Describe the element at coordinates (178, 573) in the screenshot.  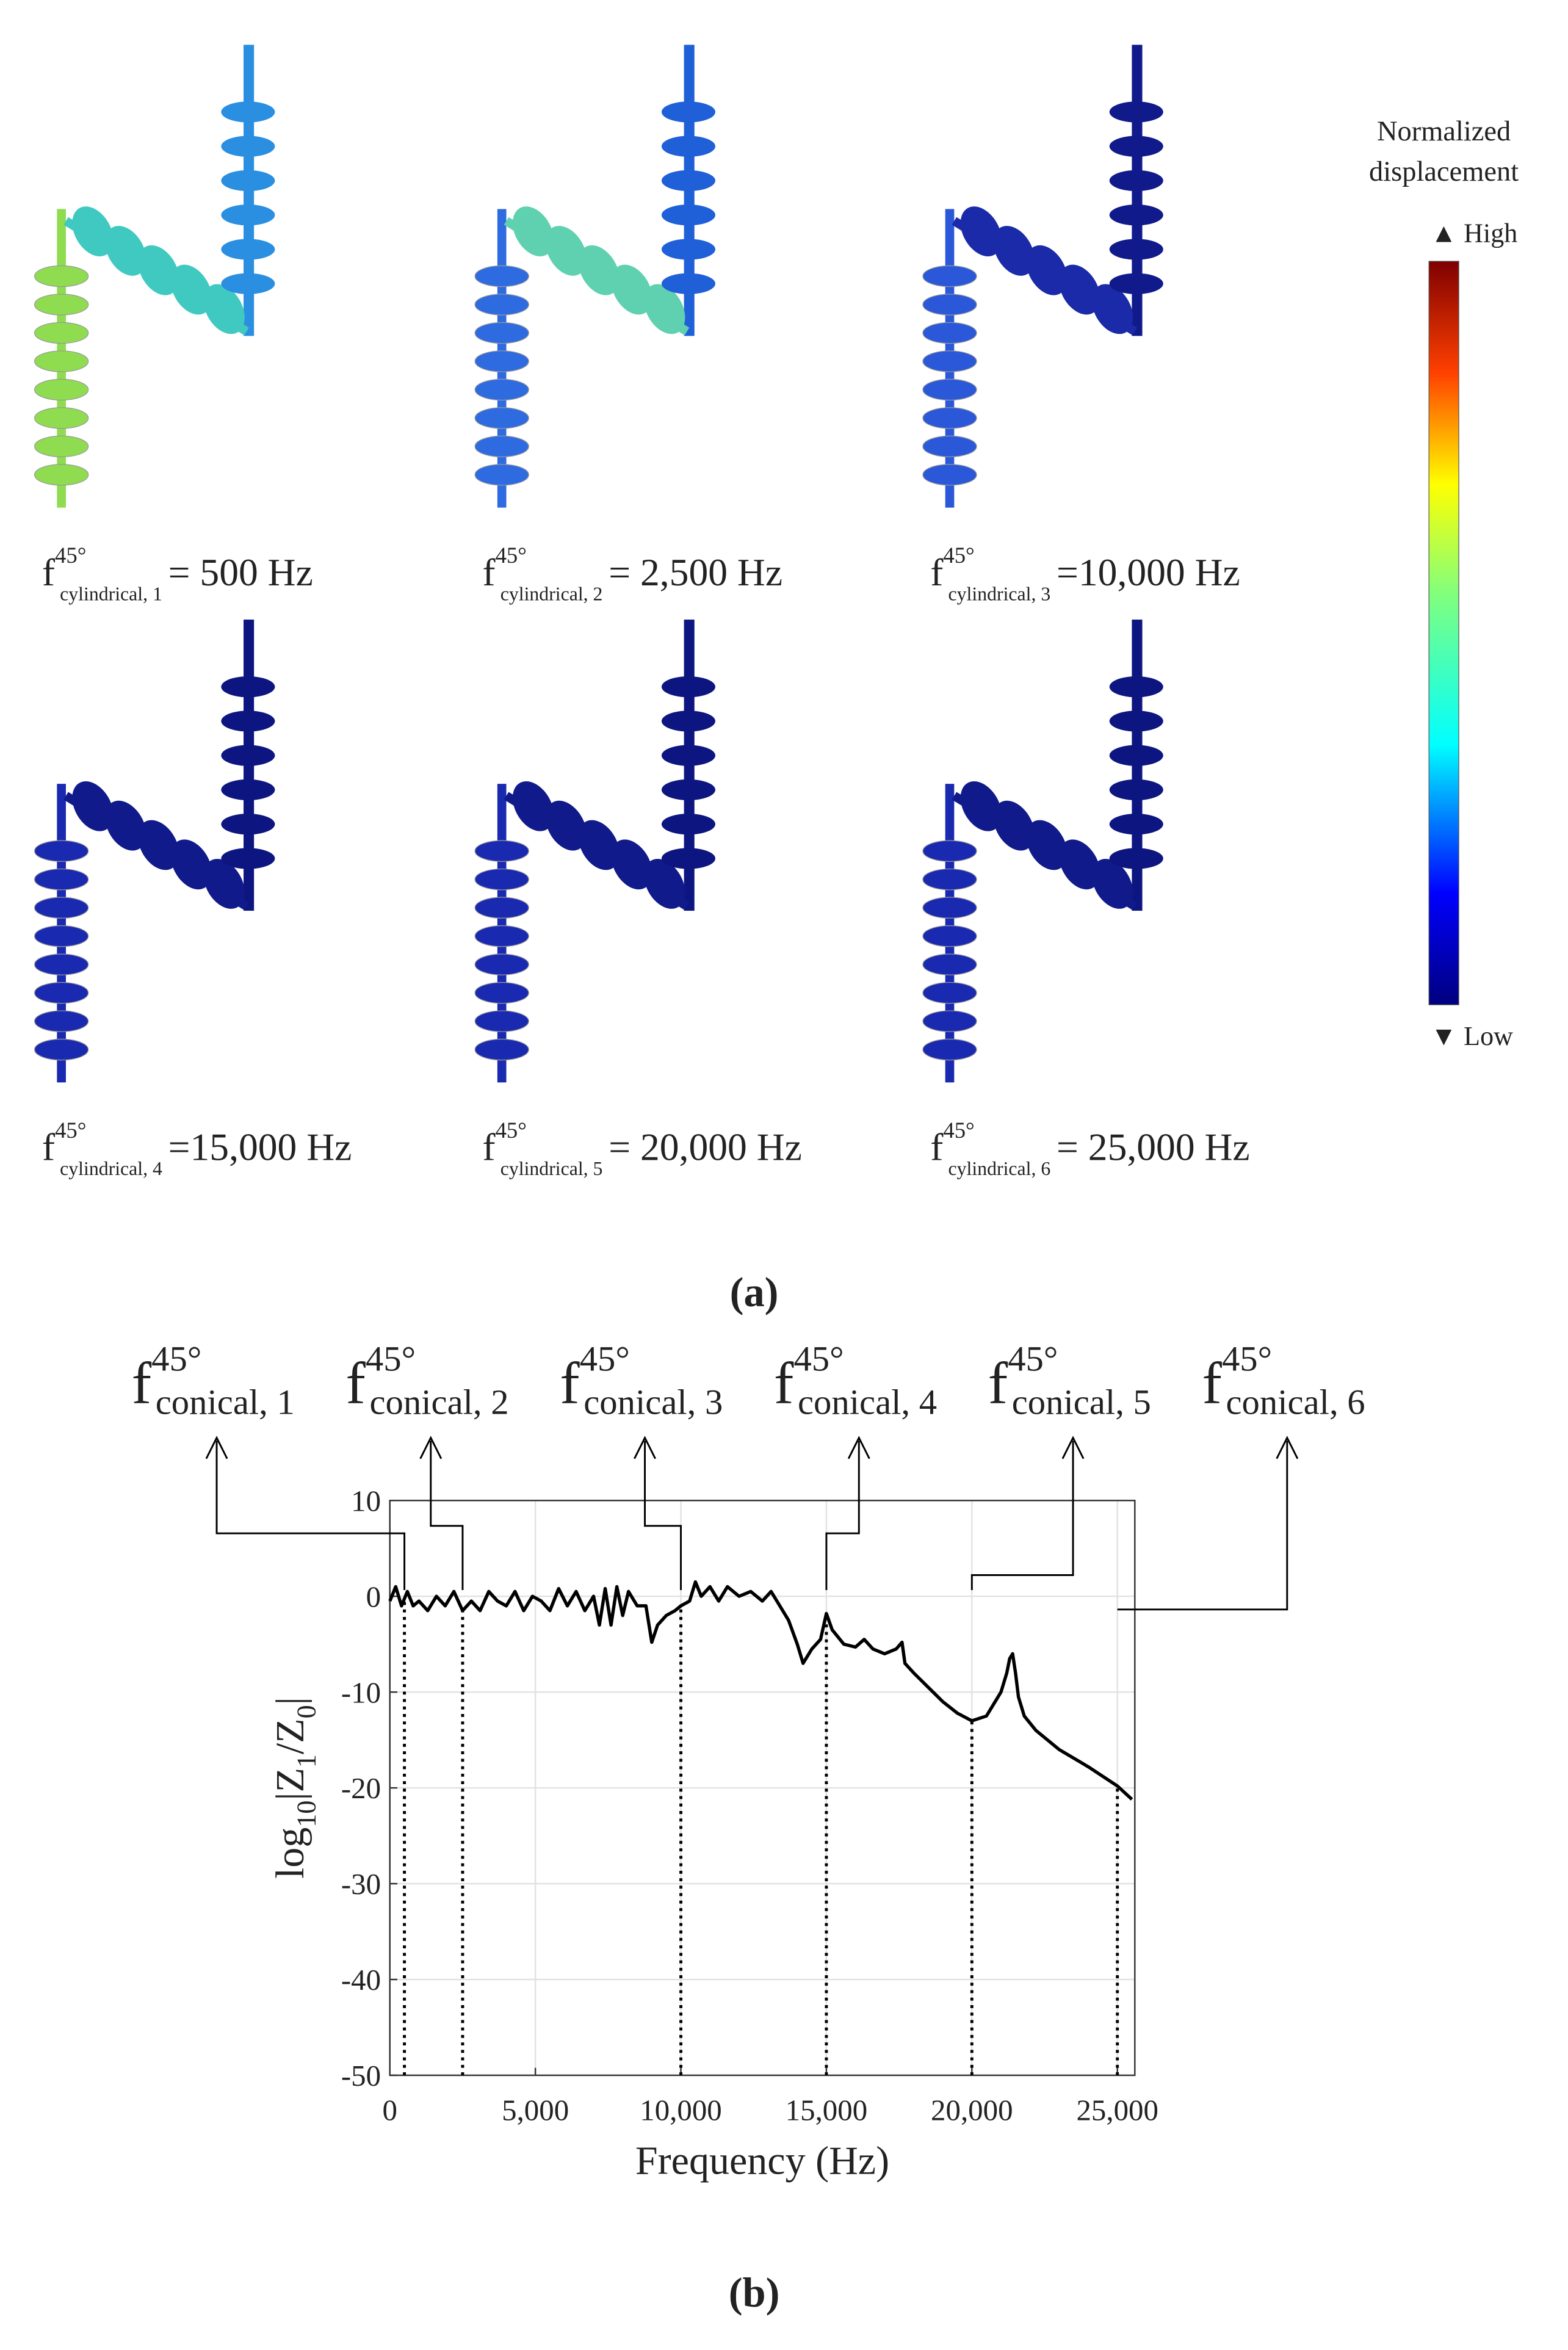
I see `mode-label: f45° cylindrical, 1 = 500 Hz` at that location.